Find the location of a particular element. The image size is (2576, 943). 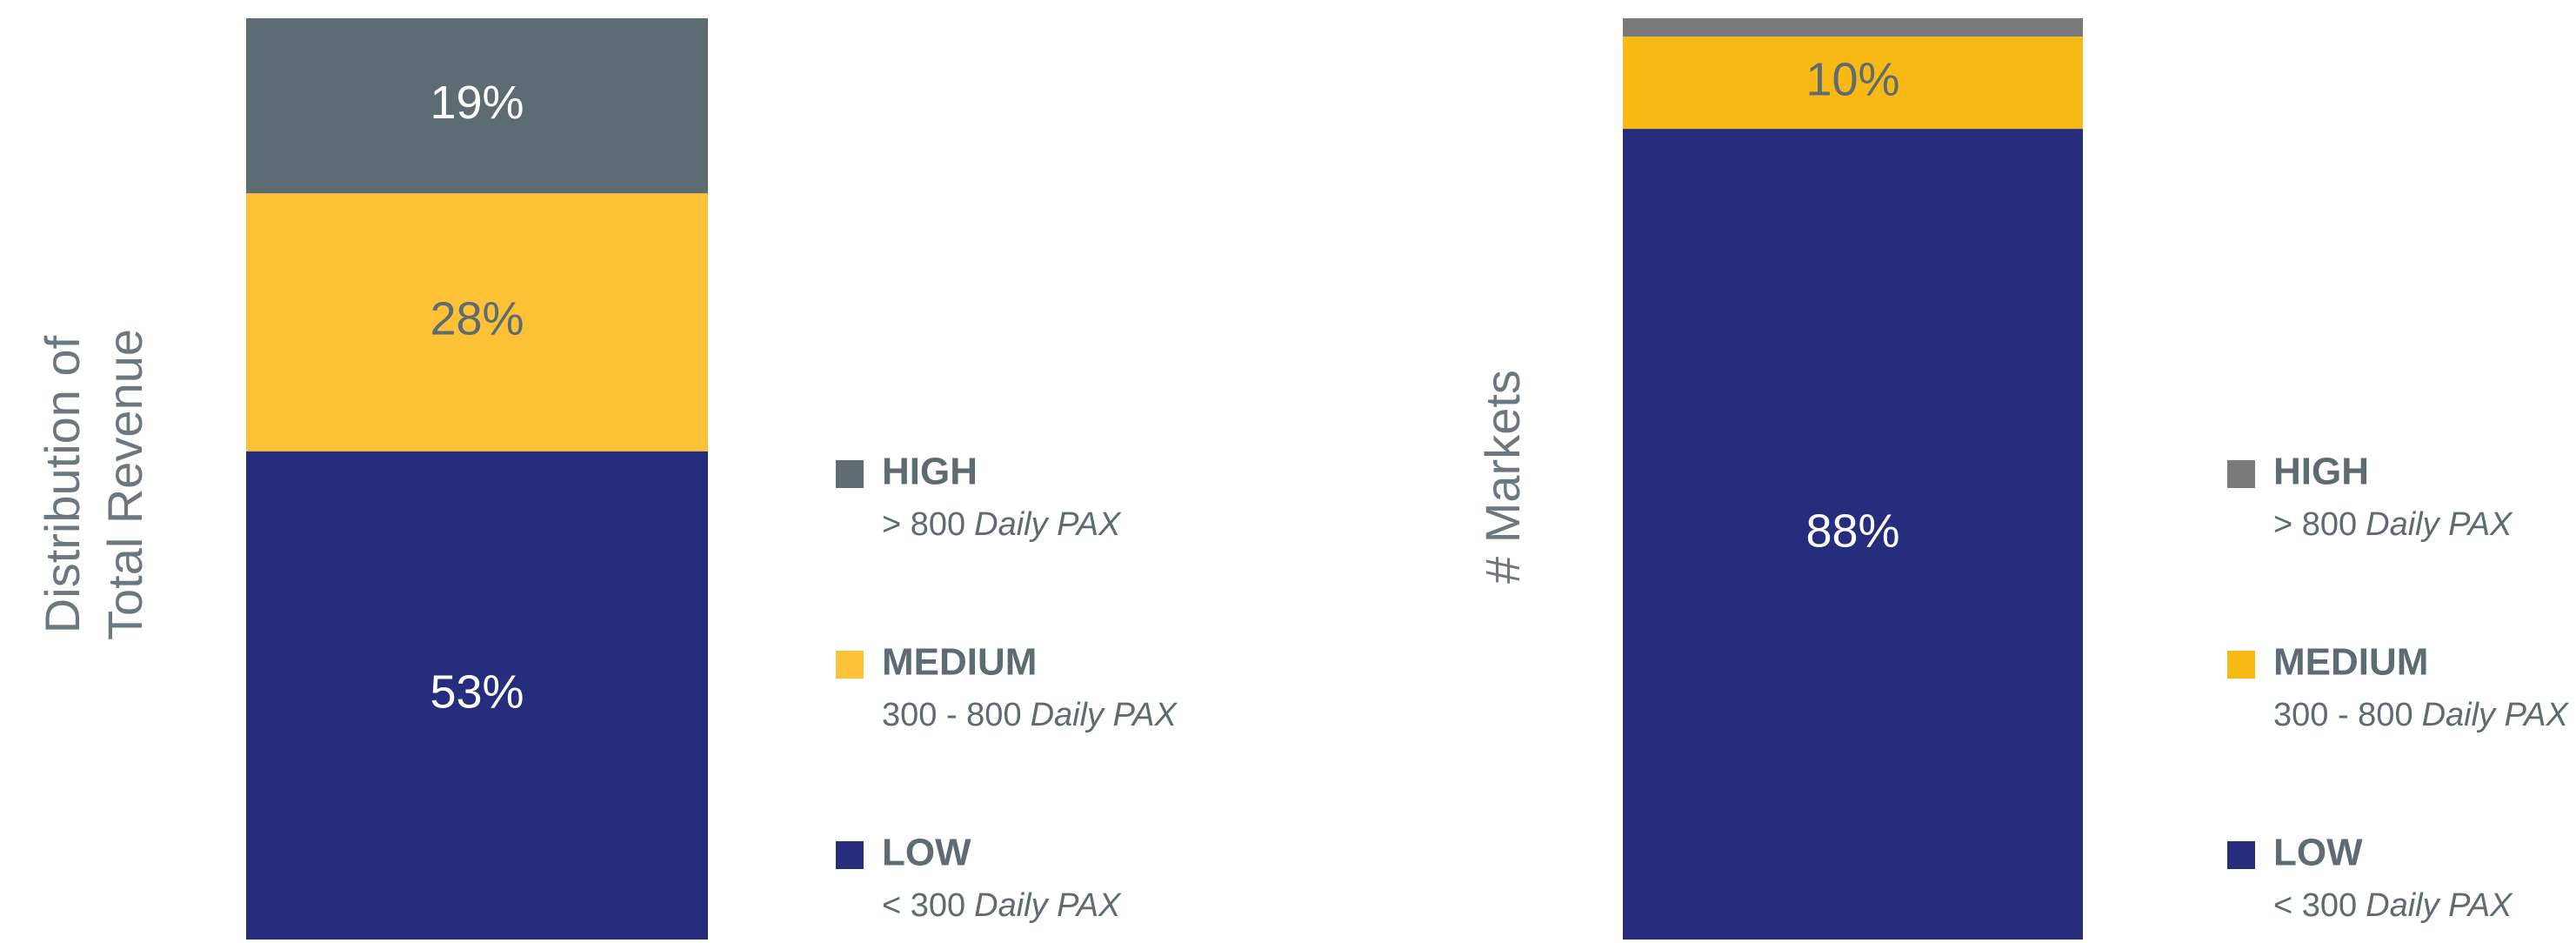

data-label: 88% is located at coordinates (1852, 531).